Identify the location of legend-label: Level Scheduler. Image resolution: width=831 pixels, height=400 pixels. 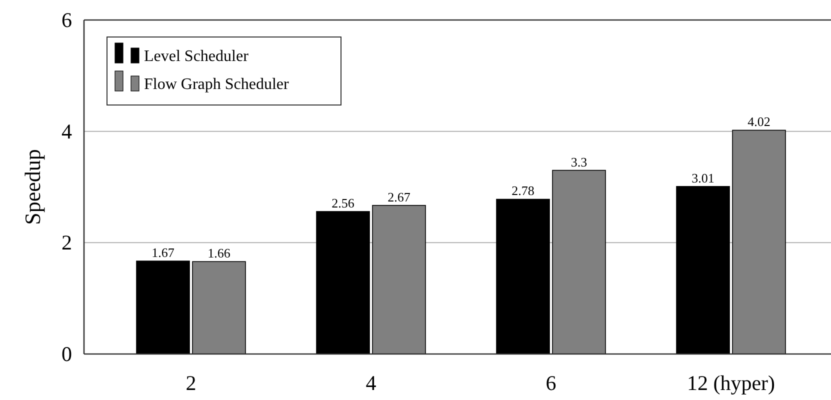
(197, 56).